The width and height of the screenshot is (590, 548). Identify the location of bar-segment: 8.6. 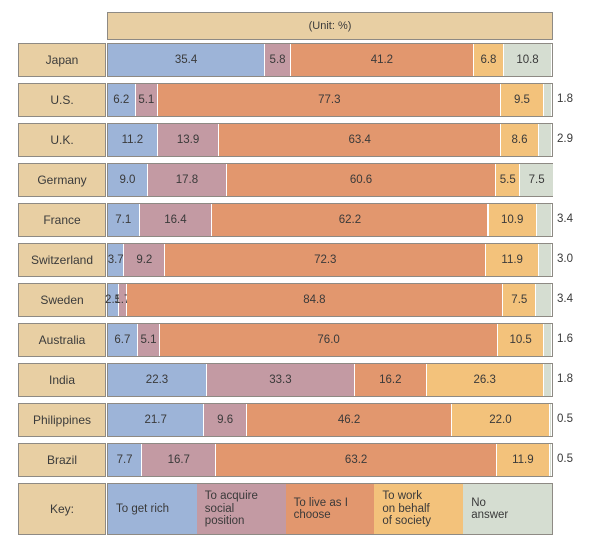
(520, 140).